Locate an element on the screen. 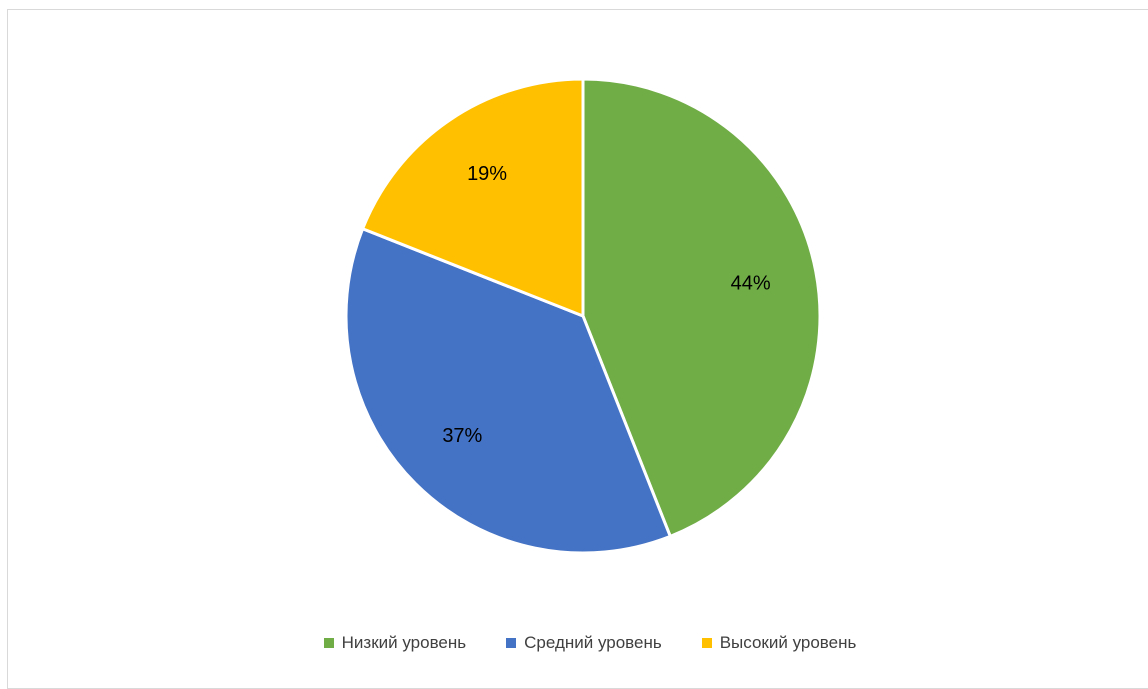  legend-item-high: Высокий уровень is located at coordinates (779, 643).